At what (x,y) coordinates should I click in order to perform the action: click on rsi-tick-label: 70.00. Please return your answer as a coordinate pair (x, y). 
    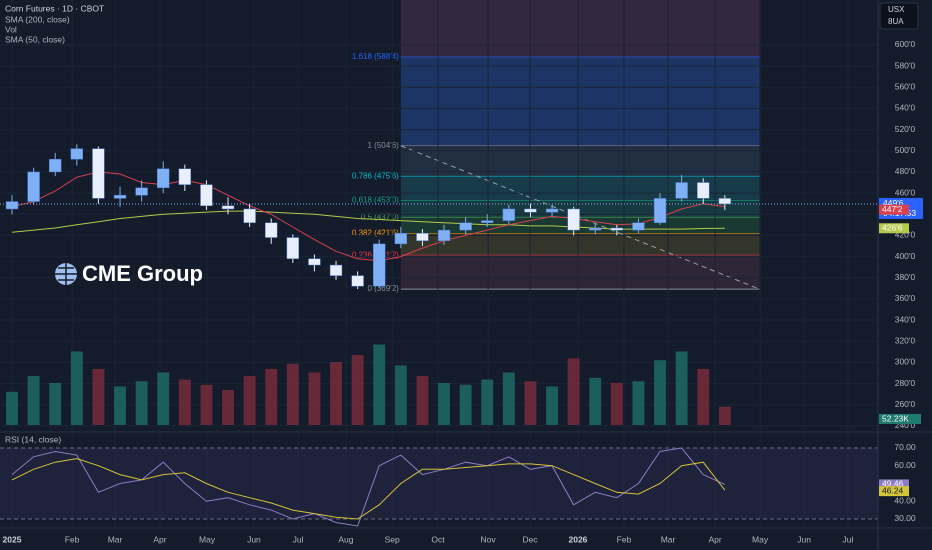
    Looking at the image, I should click on (905, 447).